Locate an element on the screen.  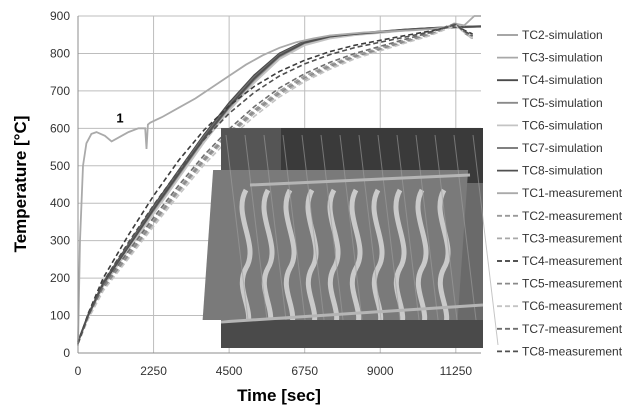
x-tick-label: 6750 is located at coordinates (304, 371).